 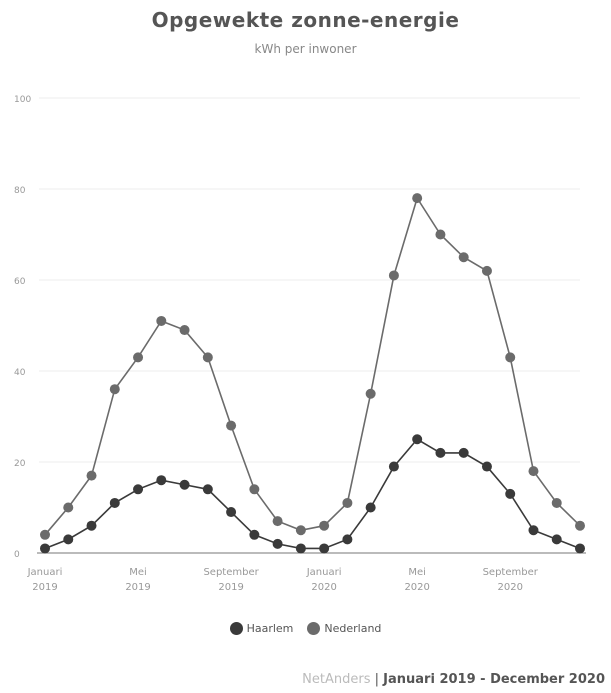 I want to click on footer-credit: NetAnders | Januari 2019 - December 2020, so click(x=453, y=679).